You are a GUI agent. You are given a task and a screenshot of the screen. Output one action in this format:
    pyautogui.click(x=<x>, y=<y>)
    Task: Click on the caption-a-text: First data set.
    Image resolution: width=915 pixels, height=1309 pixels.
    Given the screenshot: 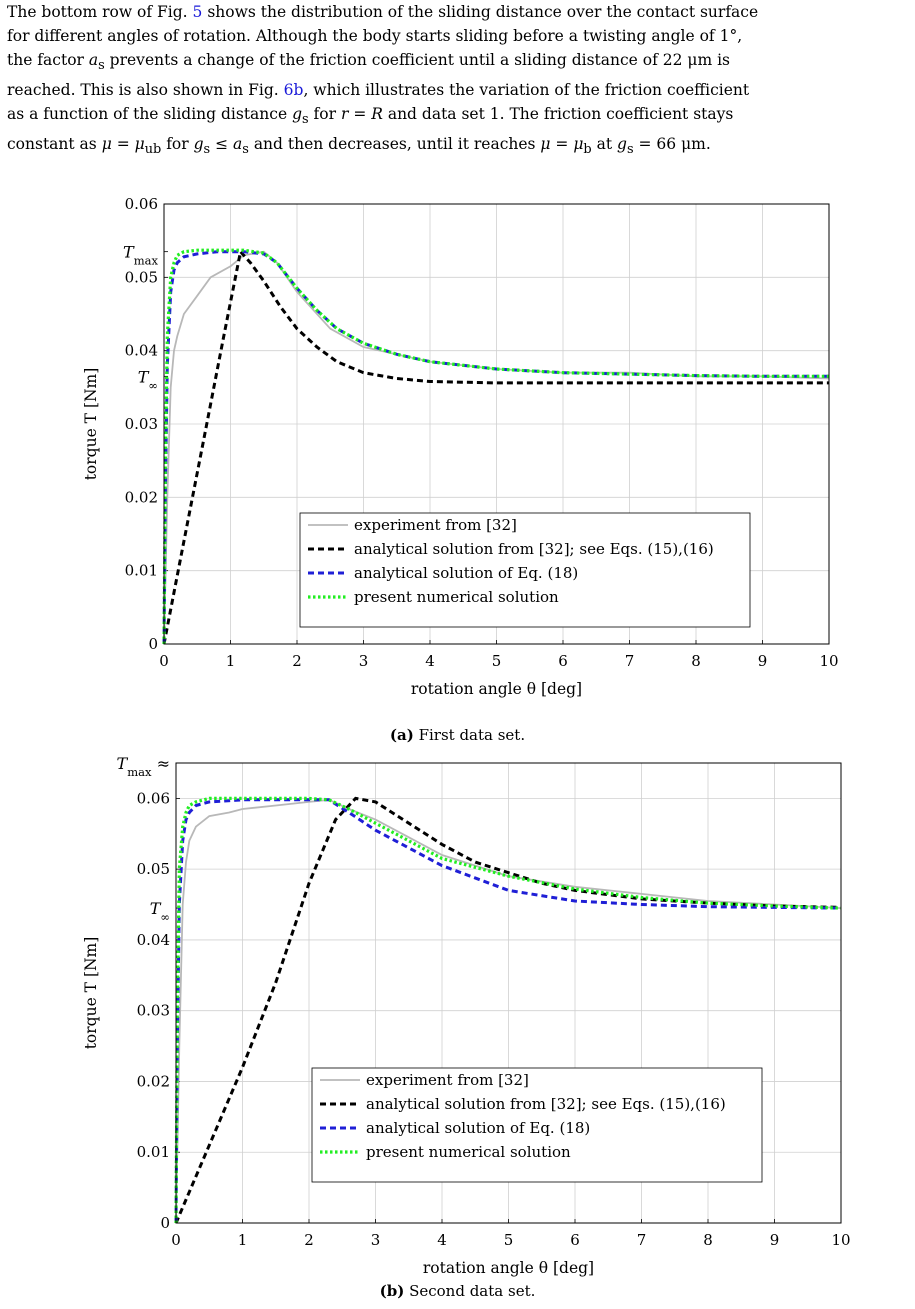 What is the action you would take?
    pyautogui.click(x=472, y=735)
    